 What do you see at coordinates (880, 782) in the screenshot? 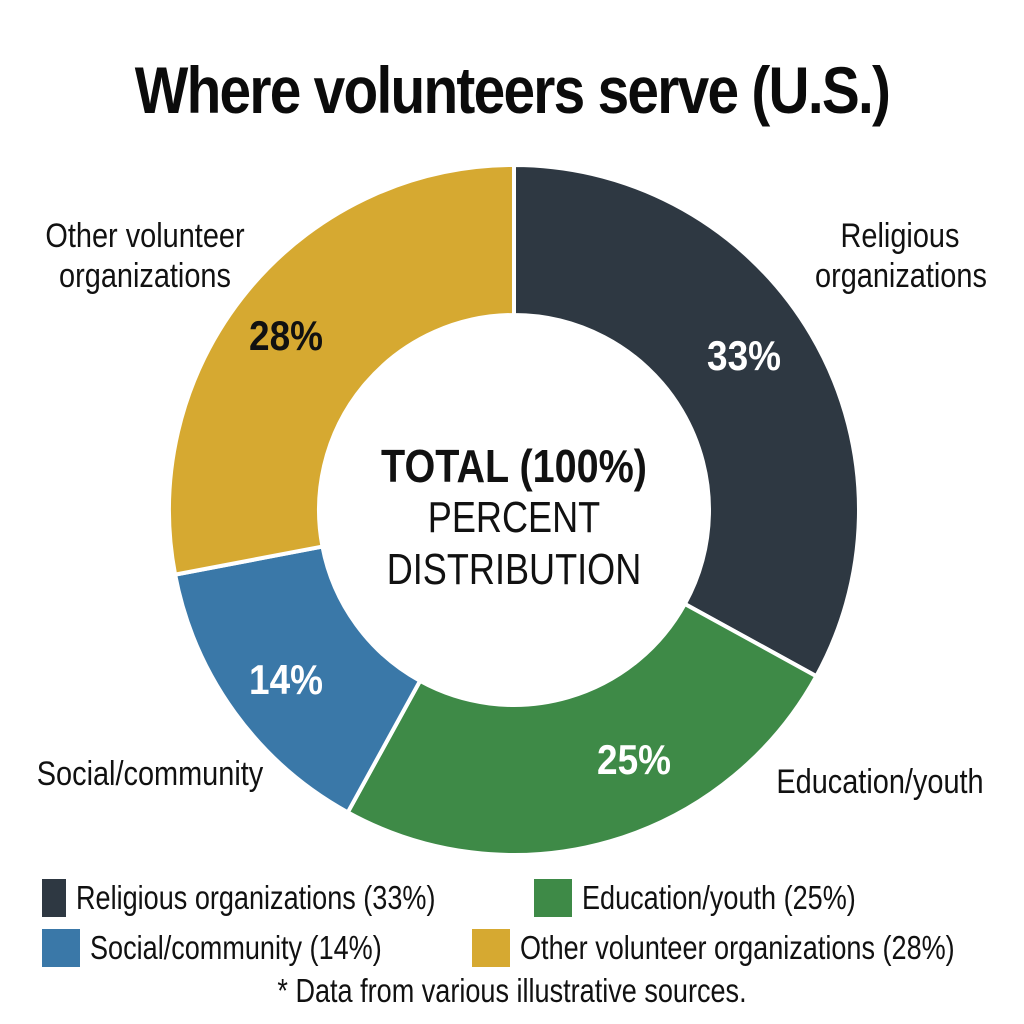
I see `label-education: Education/youth` at bounding box center [880, 782].